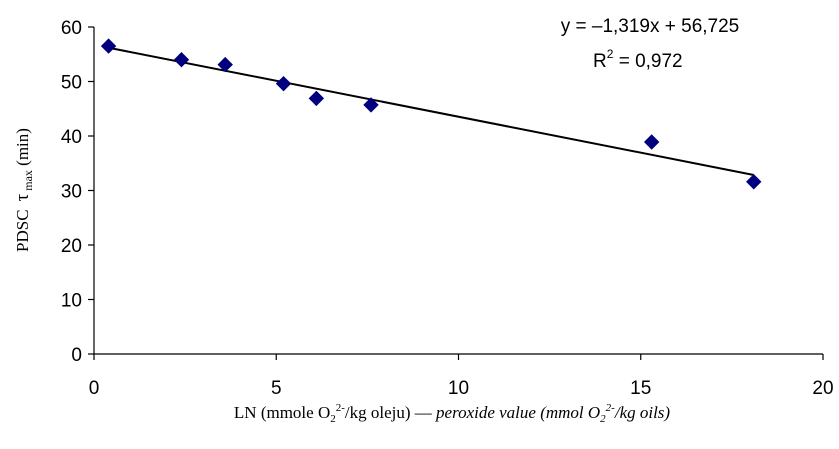  What do you see at coordinates (647, 61) in the screenshot?
I see `r2-value: = 0,972` at bounding box center [647, 61].